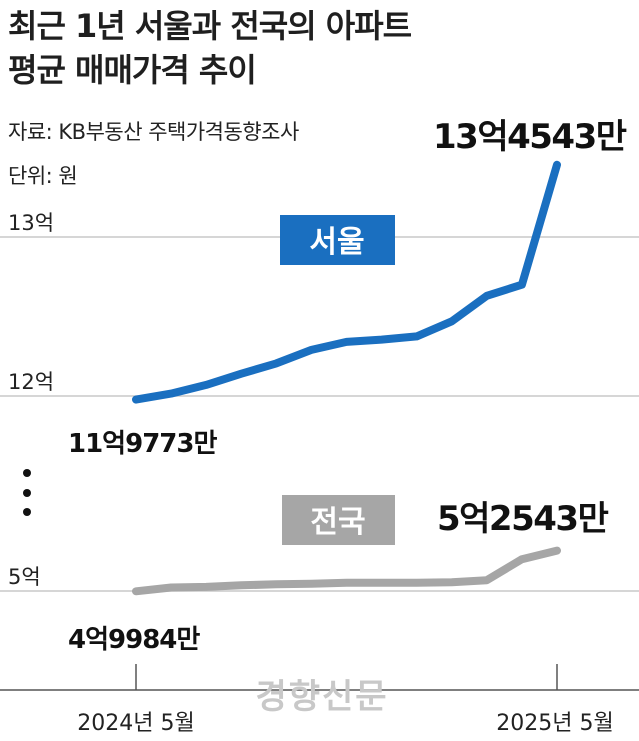 This screenshot has height=741, width=639. Describe the element at coordinates (210, 26) in the screenshot. I see `chart-title-line1: 최근 1년 서울과 전국의 아파트` at that location.